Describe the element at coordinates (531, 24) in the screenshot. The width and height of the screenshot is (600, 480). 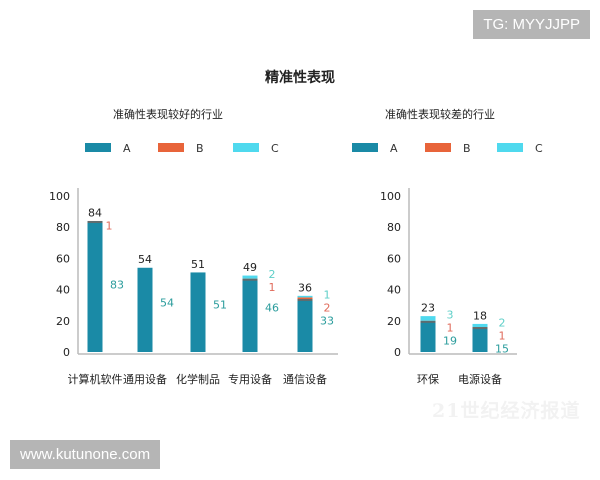
I see `telegram-badge: TG: MYYJJPP` at that location.